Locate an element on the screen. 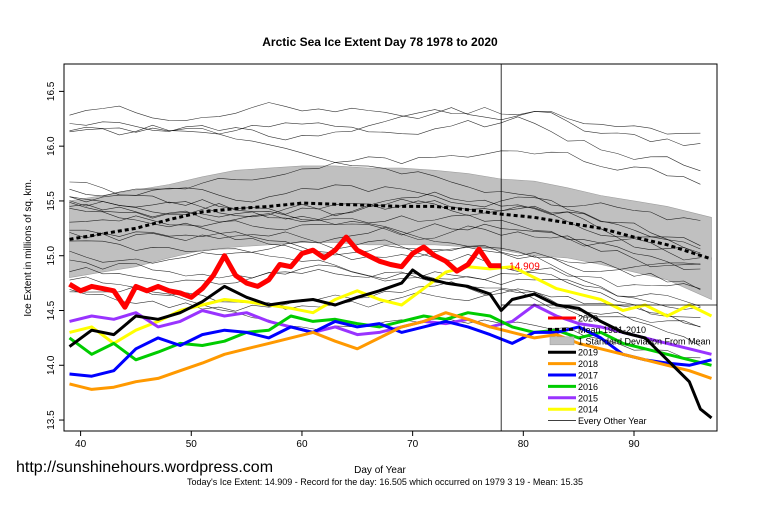 Image resolution: width=760 pixels, height=506 pixels. legend-label: 2019 is located at coordinates (588, 353).